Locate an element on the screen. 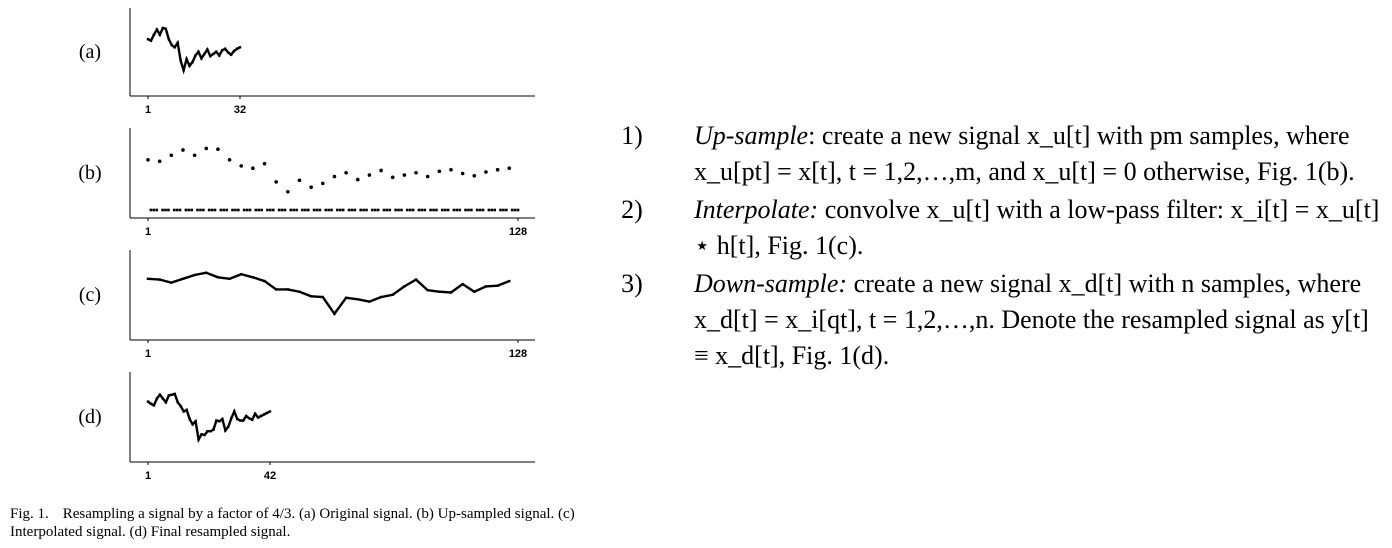 The height and width of the screenshot is (548, 1392). panel-label: (d) is located at coordinates (89, 417).